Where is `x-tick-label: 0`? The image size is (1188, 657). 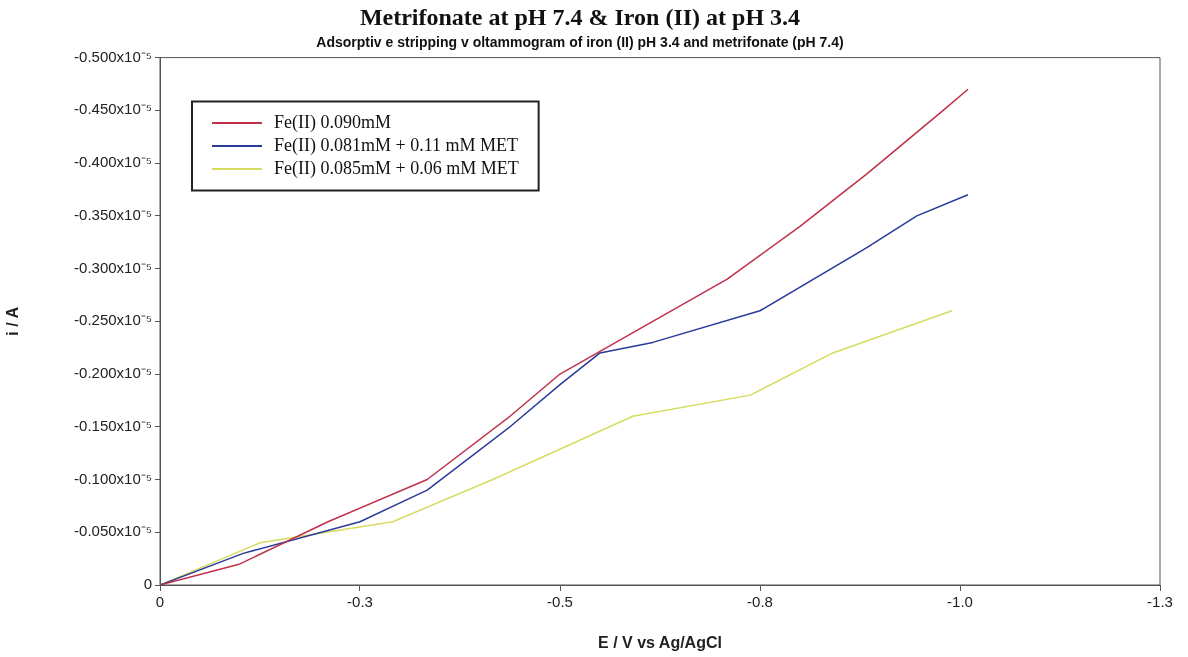 x-tick-label: 0 is located at coordinates (160, 602).